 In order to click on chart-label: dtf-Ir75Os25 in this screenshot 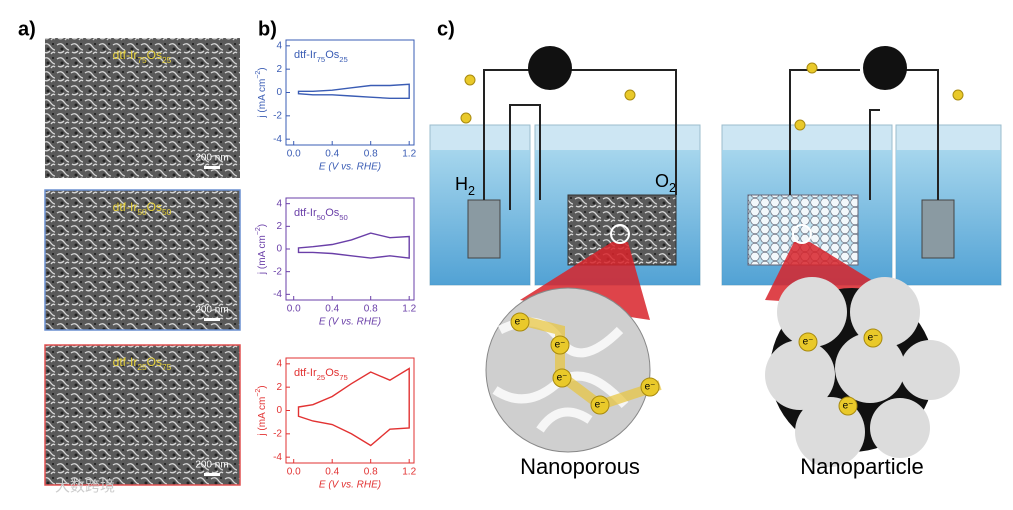, I will do `click(321, 56)`.